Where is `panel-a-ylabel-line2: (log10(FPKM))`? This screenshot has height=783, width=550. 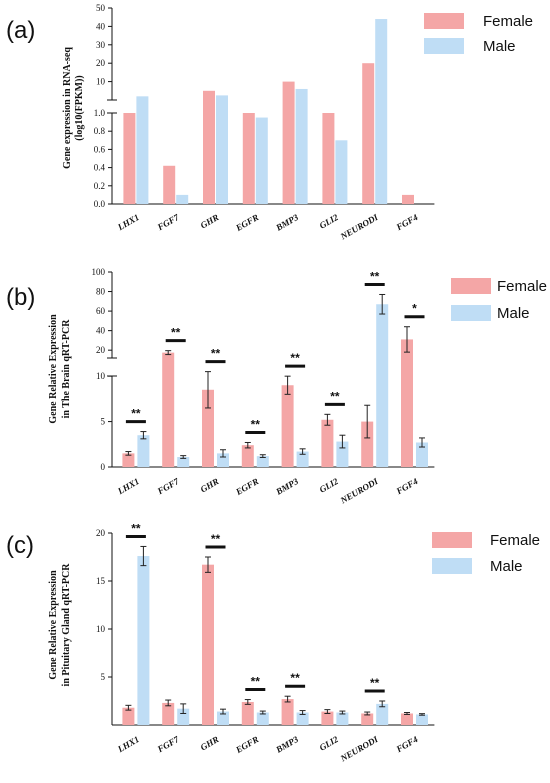
panel-a-ylabel-line2: (log10(FPKM)) is located at coordinates (79, 108).